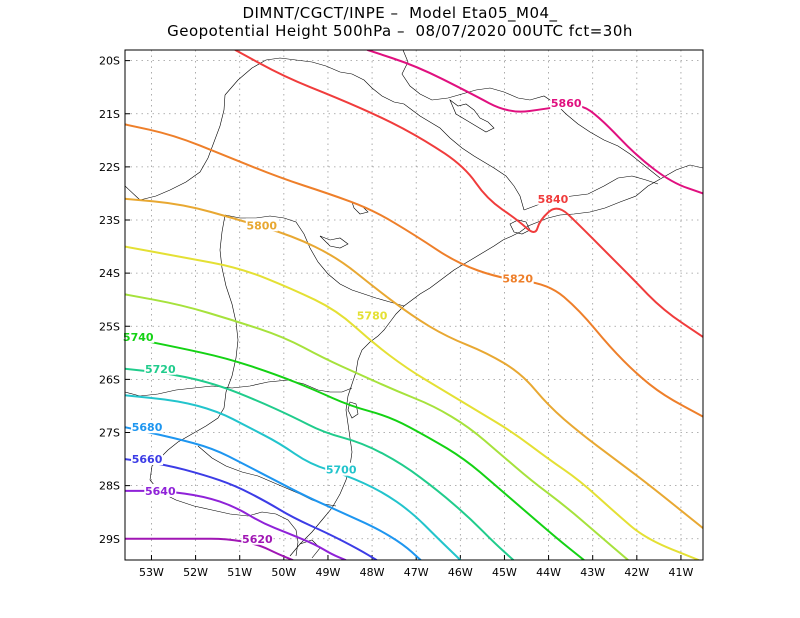 The height and width of the screenshot is (618, 800). I want to click on sao-paulo-state-border, so click(374, 134).